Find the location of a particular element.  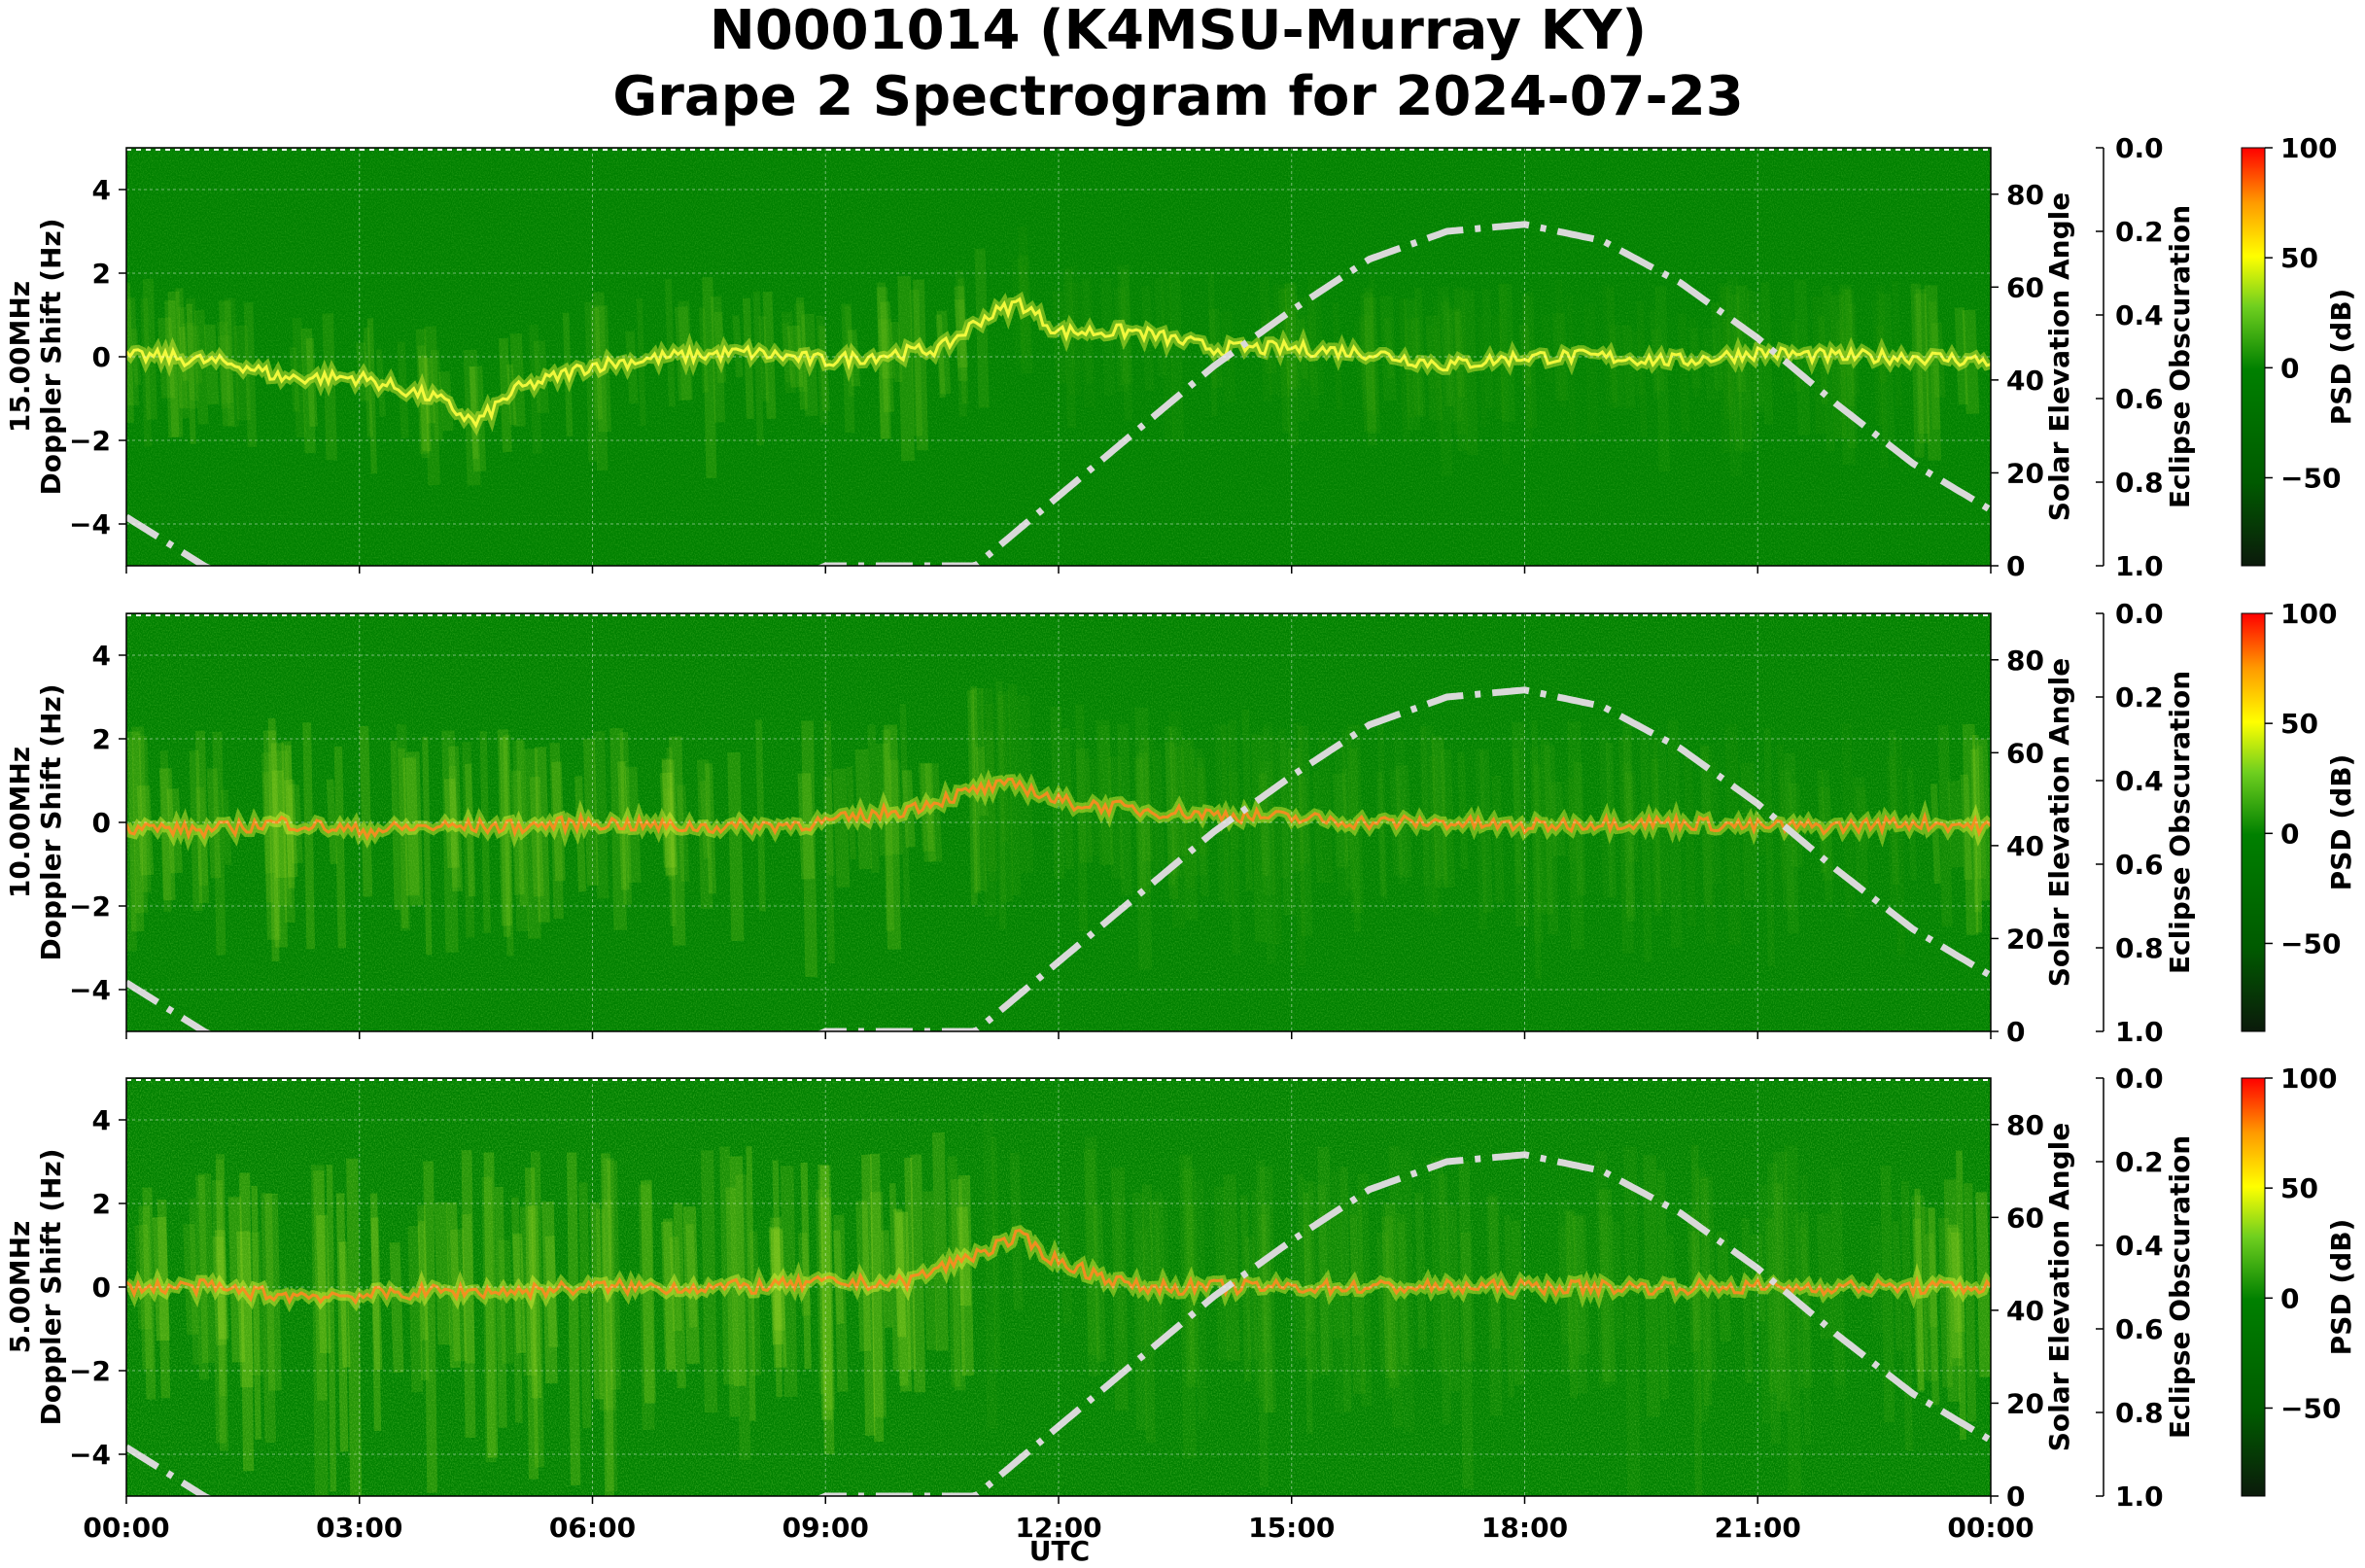

eclipse-tick-label: 0.0 is located at coordinates (2139, 1079).